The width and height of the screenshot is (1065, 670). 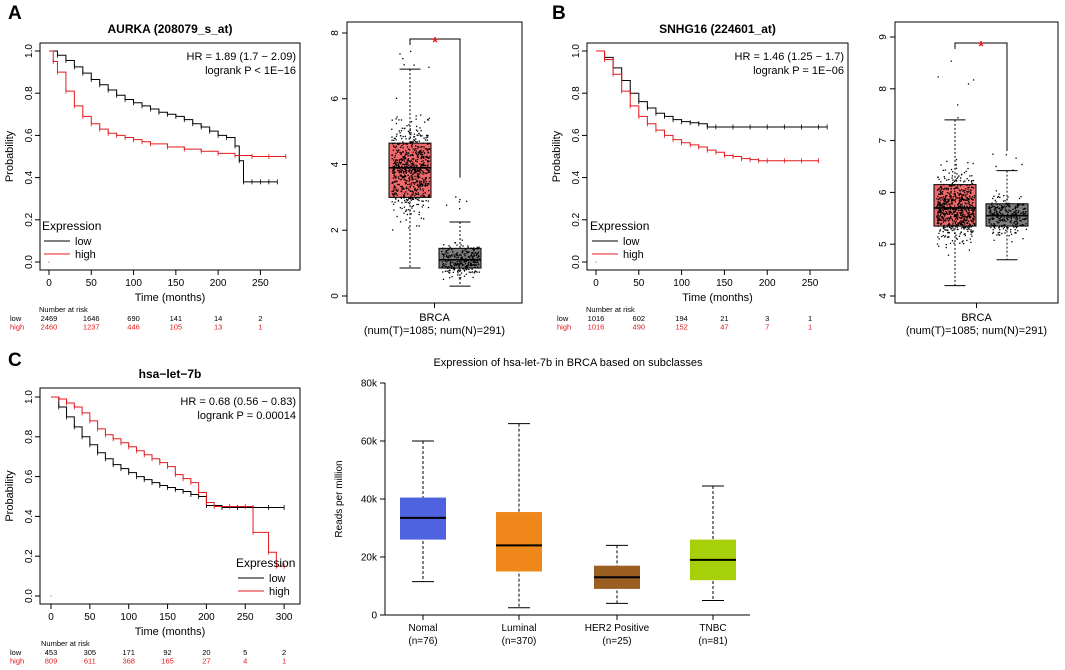 I want to click on risk-row-name: low, so click(x=16, y=318).